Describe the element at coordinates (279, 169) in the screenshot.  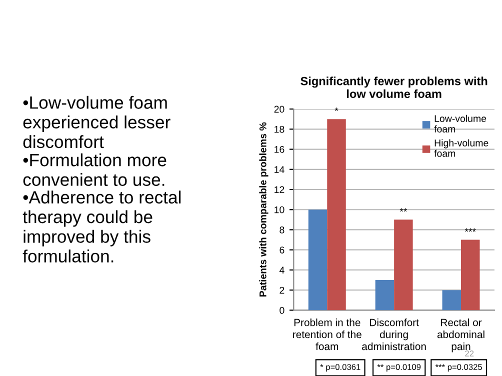
I see `y-tick-label: 14` at that location.